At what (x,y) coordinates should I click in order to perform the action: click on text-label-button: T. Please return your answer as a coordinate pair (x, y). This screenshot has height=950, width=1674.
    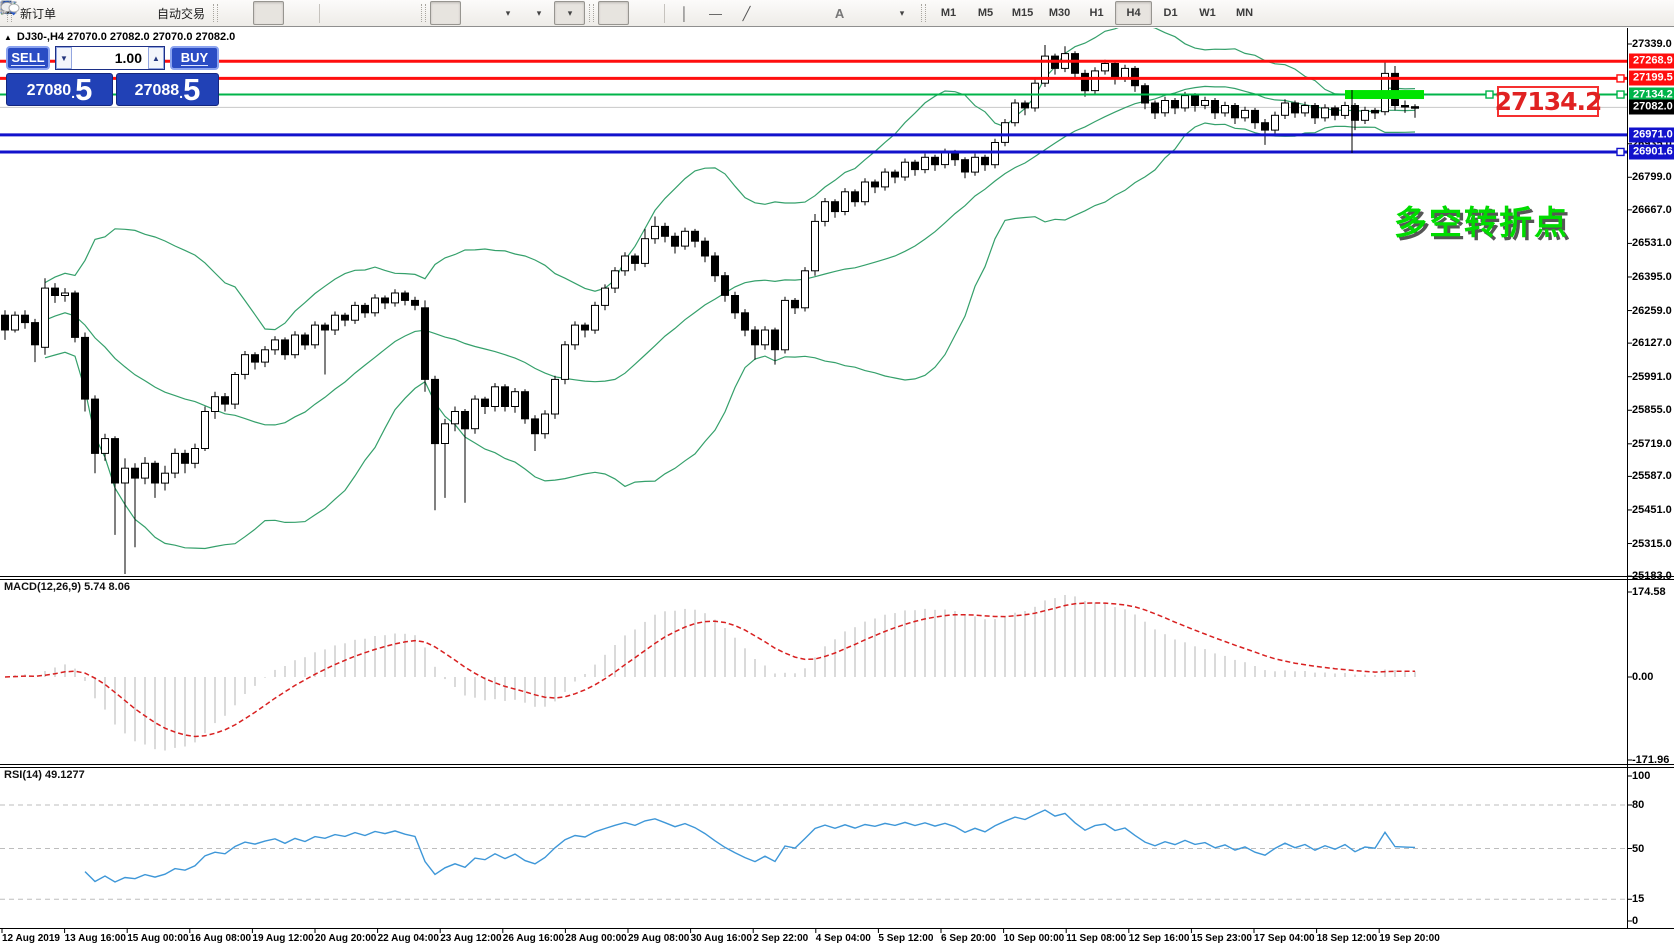
    Looking at the image, I should click on (443, 13).